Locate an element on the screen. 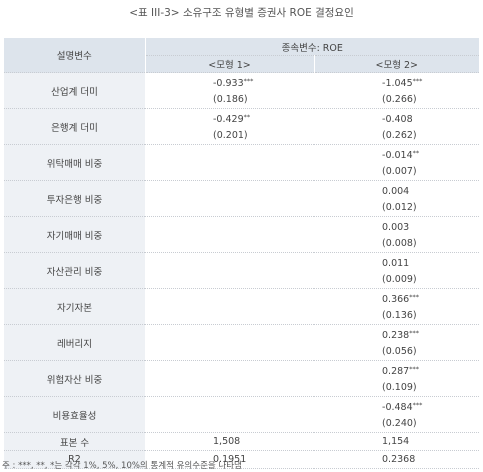 This screenshot has height=472, width=483. table-row: 자산관리 비중 0.011 (0.009) is located at coordinates (242, 270).